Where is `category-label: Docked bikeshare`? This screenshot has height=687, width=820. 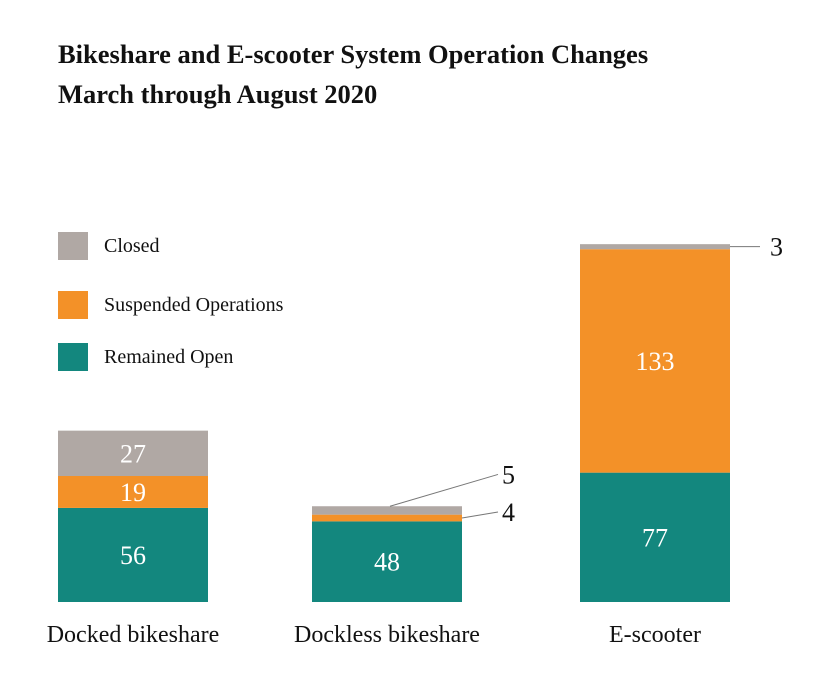
category-label: Docked bikeshare is located at coordinates (133, 635).